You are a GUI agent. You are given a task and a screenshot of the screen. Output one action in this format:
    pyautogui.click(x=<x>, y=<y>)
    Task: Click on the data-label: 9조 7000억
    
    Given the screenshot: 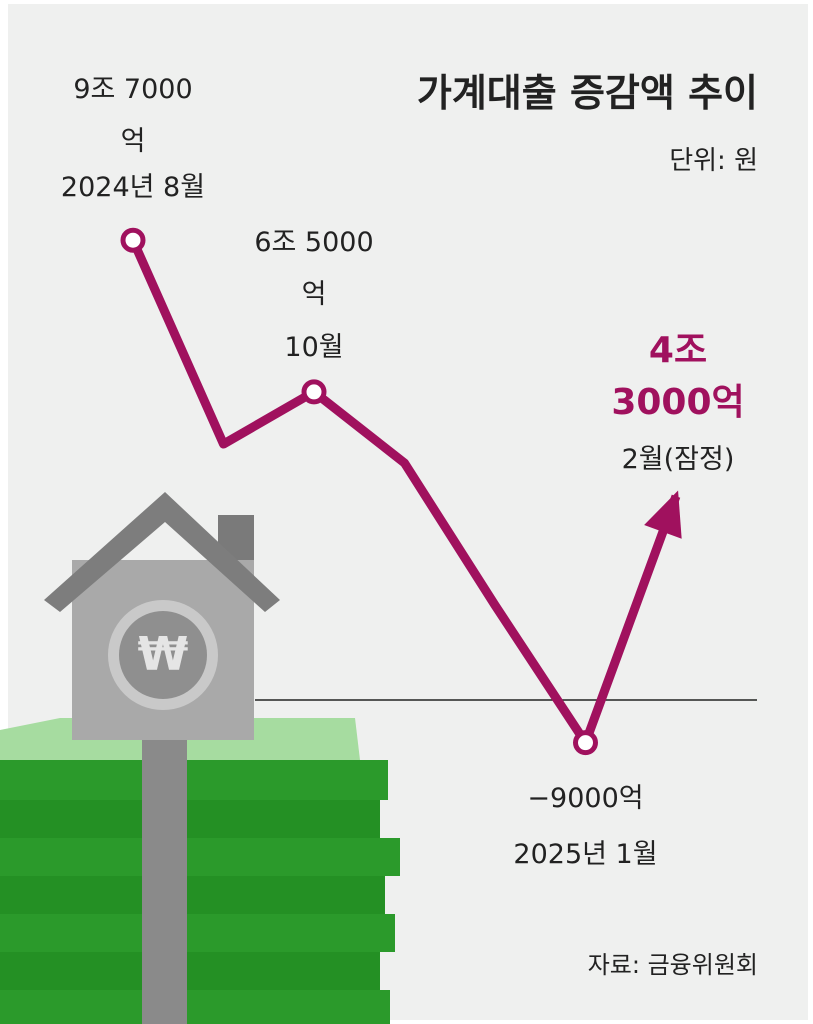 What is the action you would take?
    pyautogui.click(x=133, y=115)
    